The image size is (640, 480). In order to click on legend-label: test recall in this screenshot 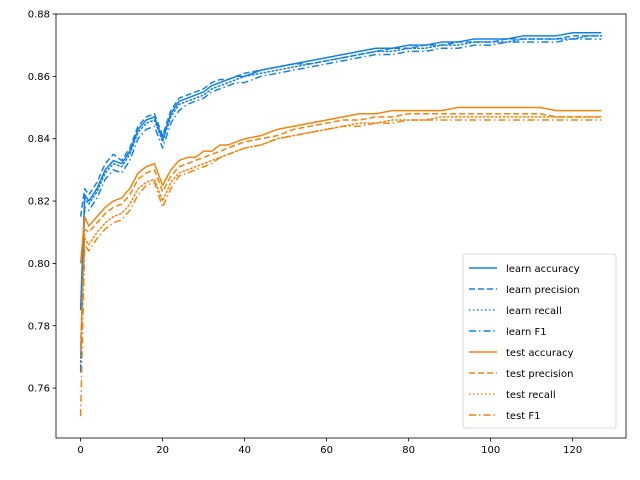, I will do `click(531, 395)`.